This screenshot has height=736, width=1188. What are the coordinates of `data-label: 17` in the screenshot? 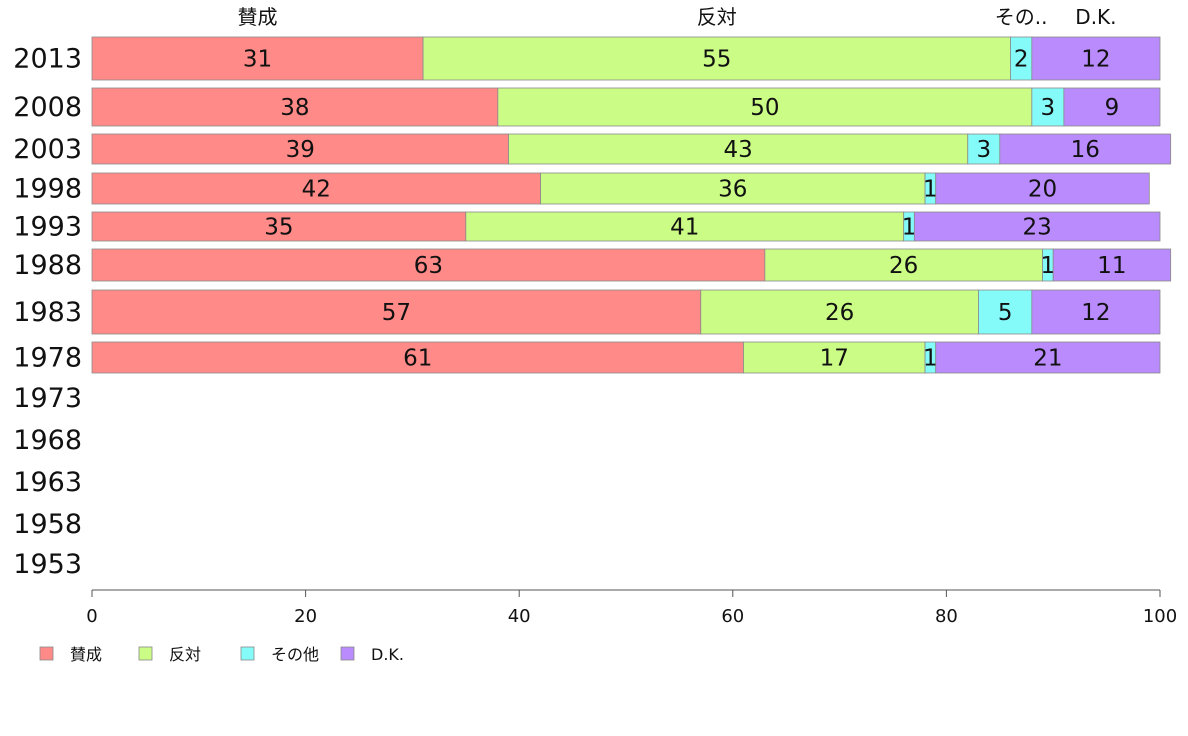 It's located at (834, 359).